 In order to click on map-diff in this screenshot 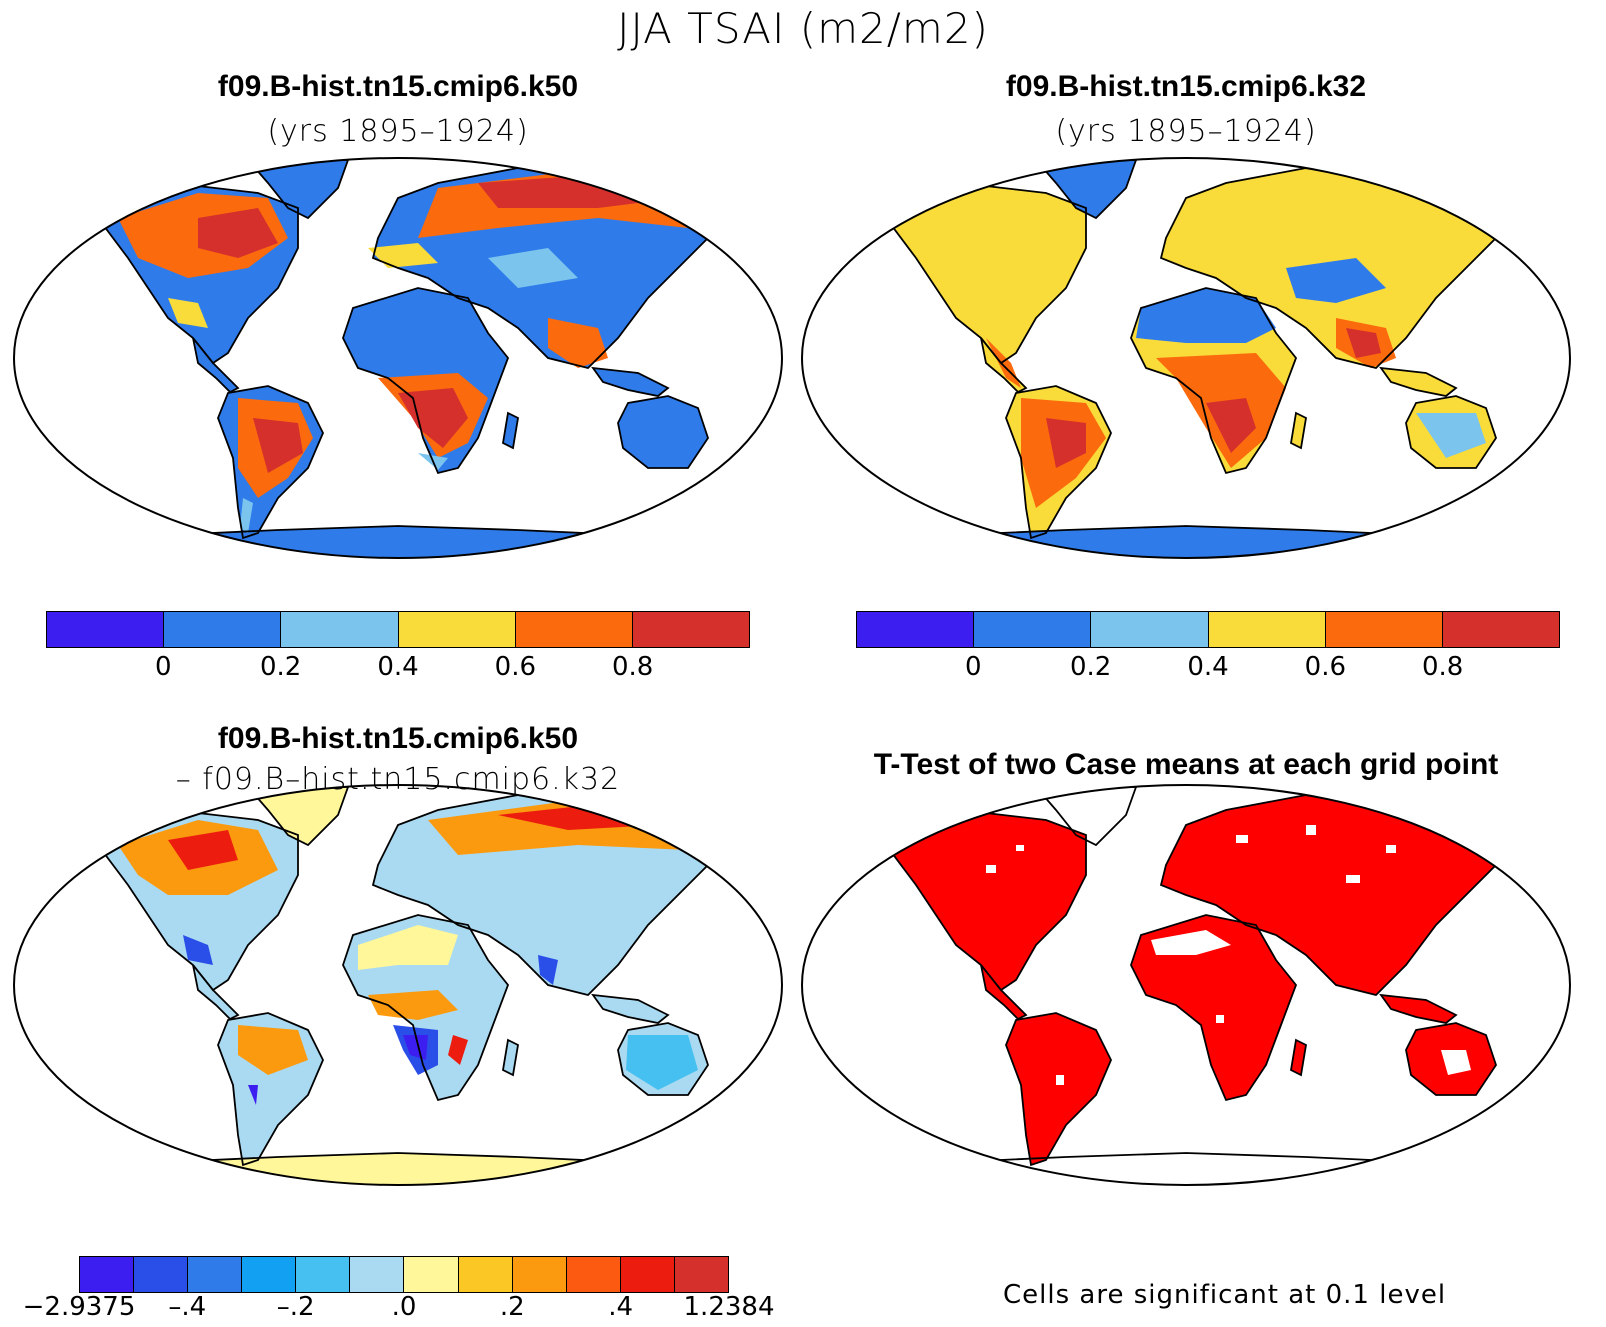, I will do `click(398, 985)`.